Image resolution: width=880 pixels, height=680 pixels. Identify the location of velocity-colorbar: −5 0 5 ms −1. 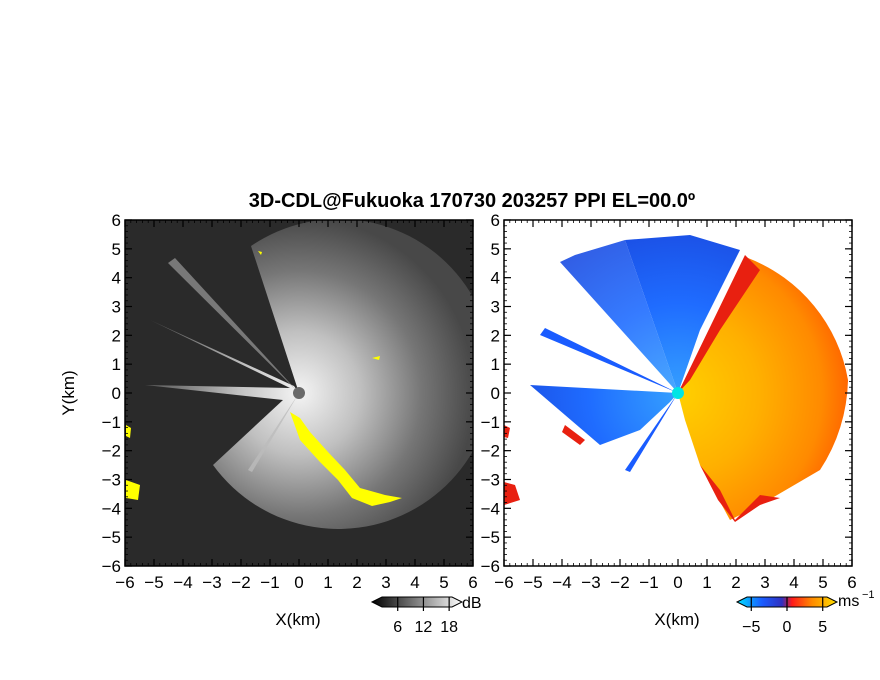
(805, 612).